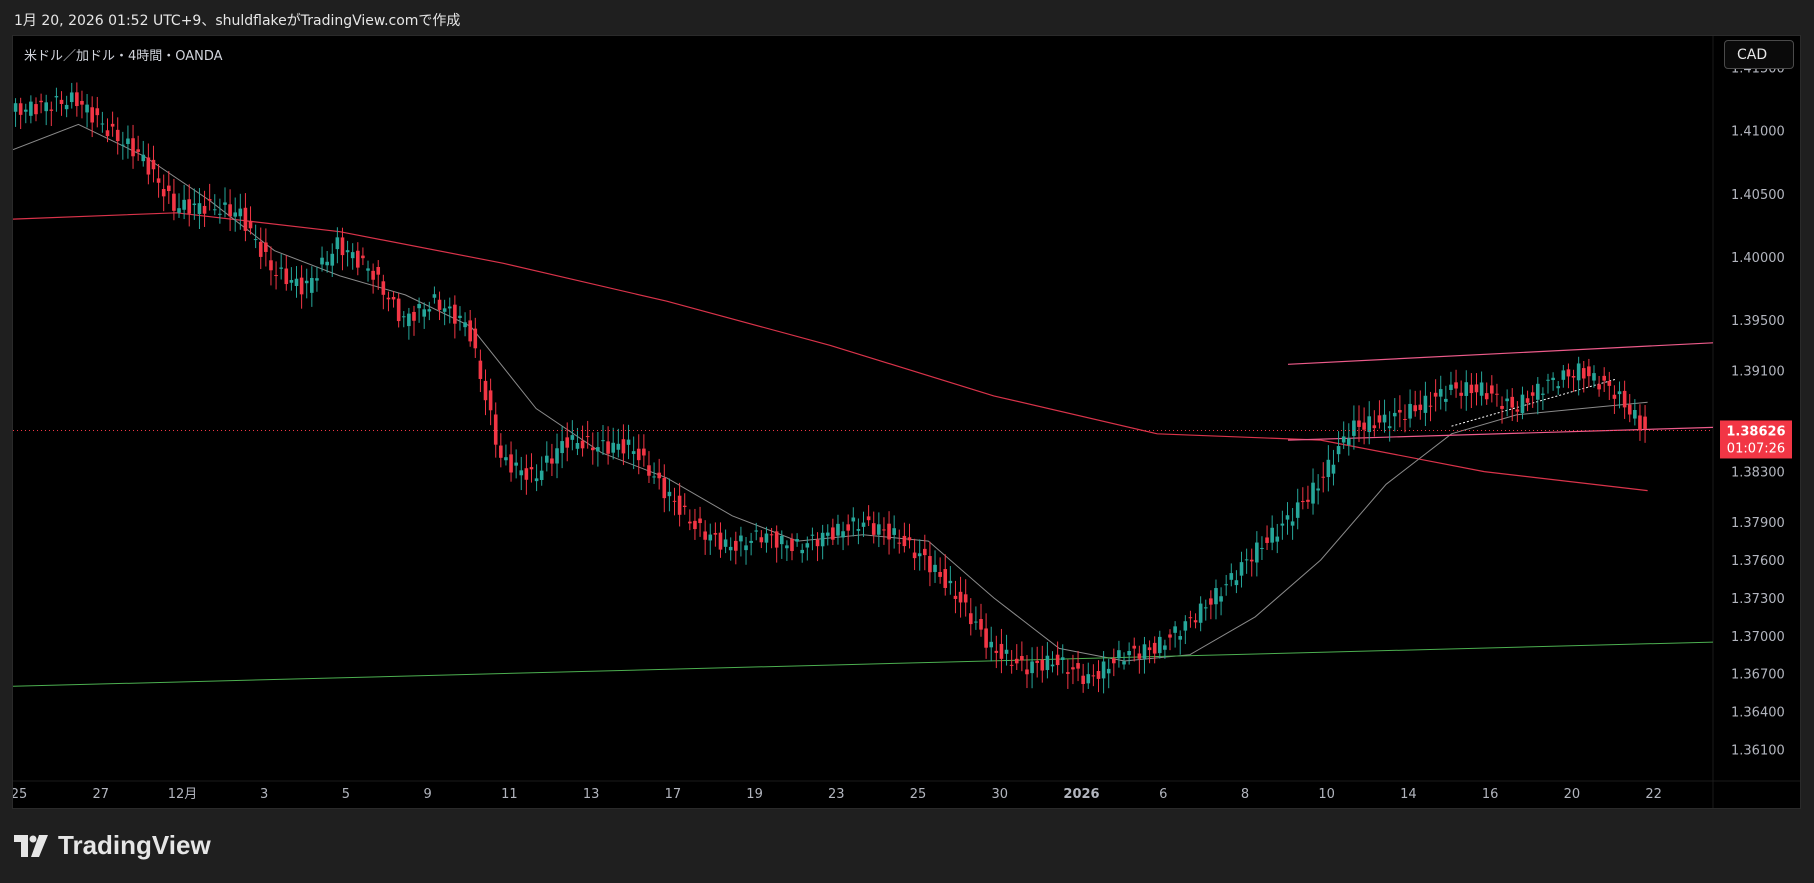 This screenshot has height=883, width=1814. What do you see at coordinates (1163, 794) in the screenshot?
I see `time-tick-label: 6` at bounding box center [1163, 794].